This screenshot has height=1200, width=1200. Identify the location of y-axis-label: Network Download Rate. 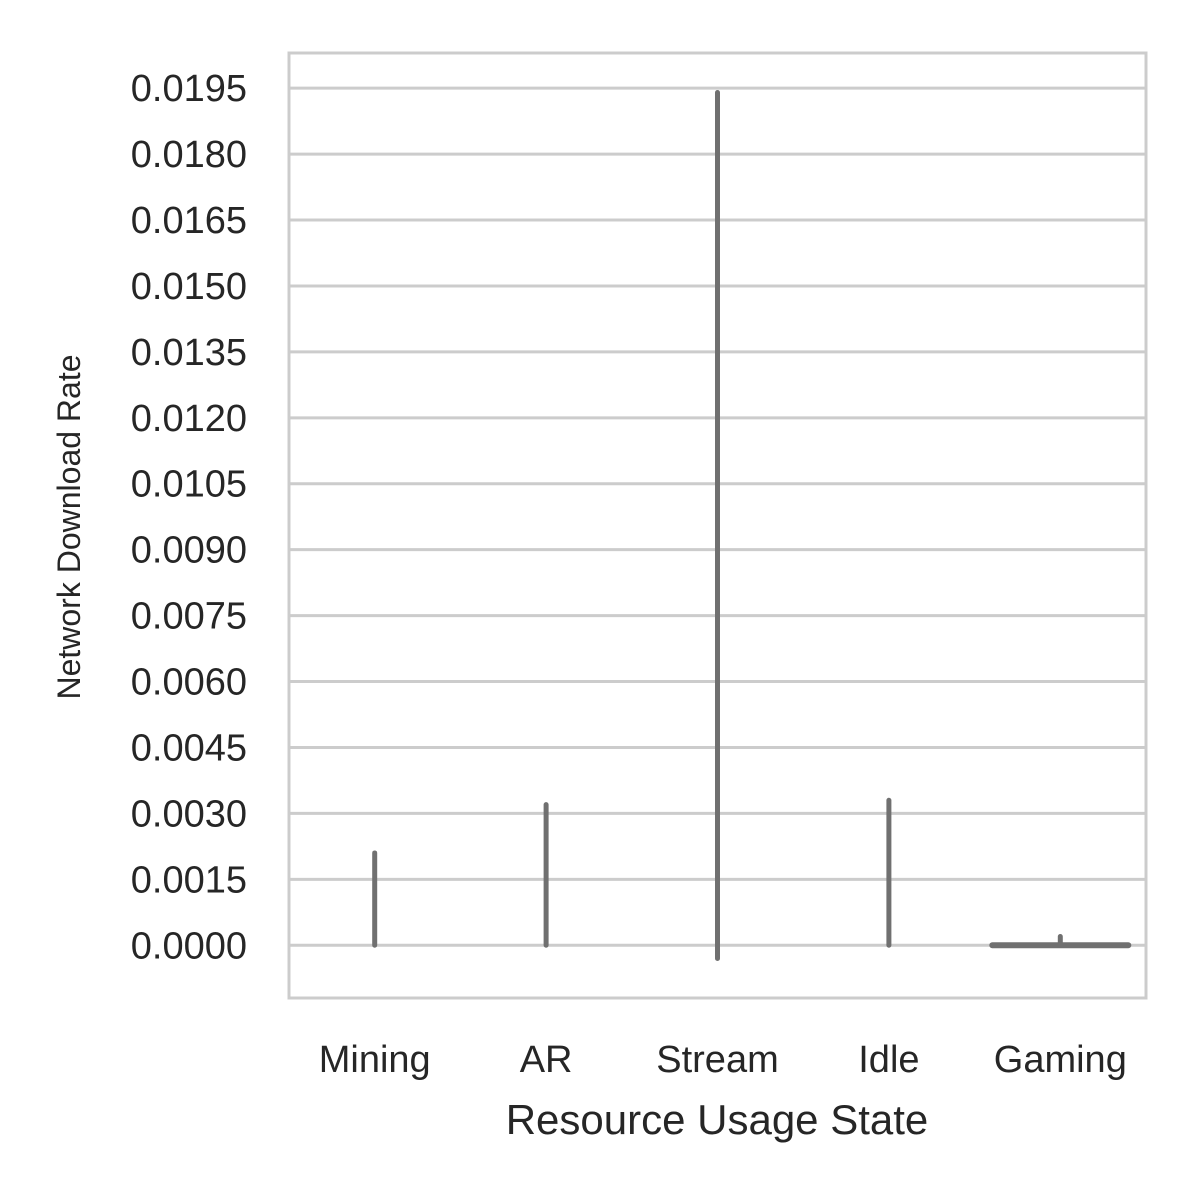
(69, 526).